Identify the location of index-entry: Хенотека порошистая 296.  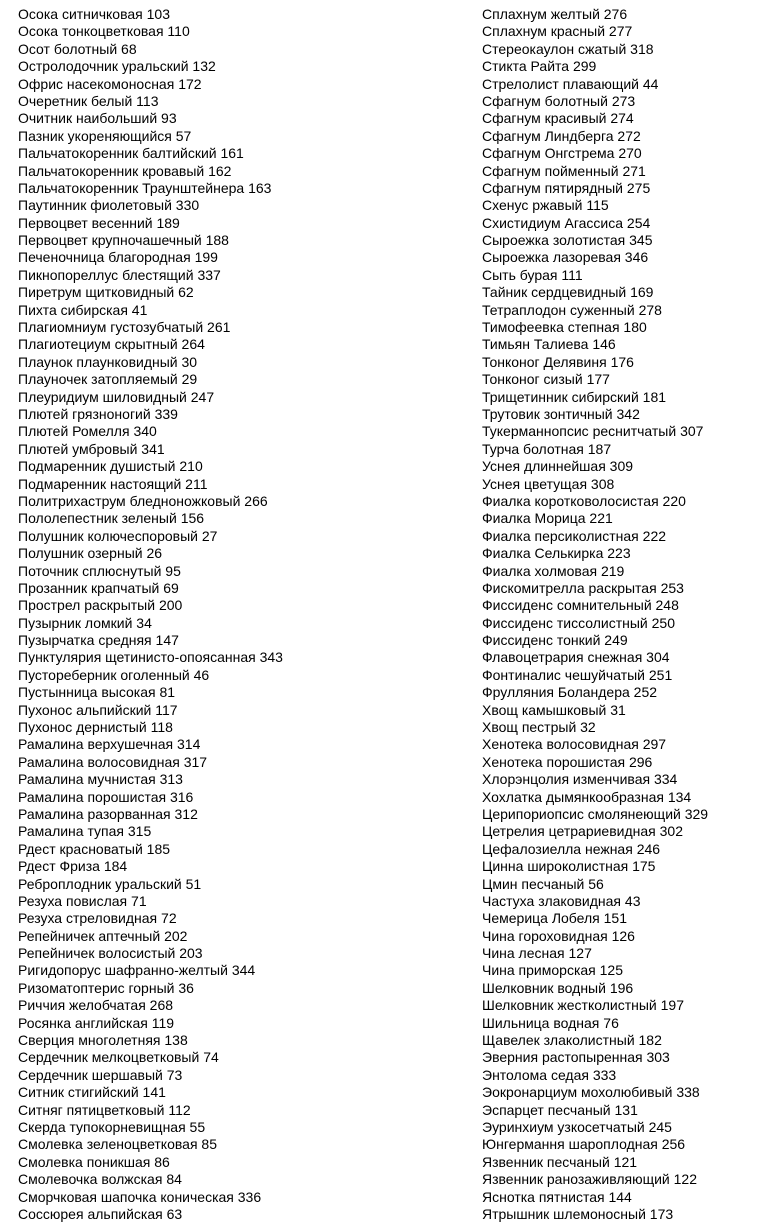
(567, 761).